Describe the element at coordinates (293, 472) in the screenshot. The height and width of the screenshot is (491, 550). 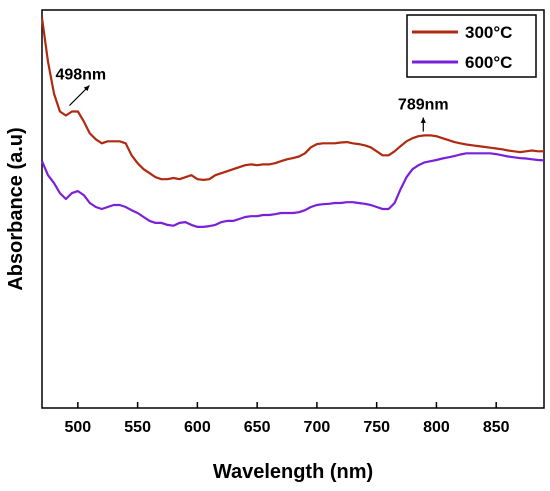
I see `x-axis-title: Wavelength (nm)` at that location.